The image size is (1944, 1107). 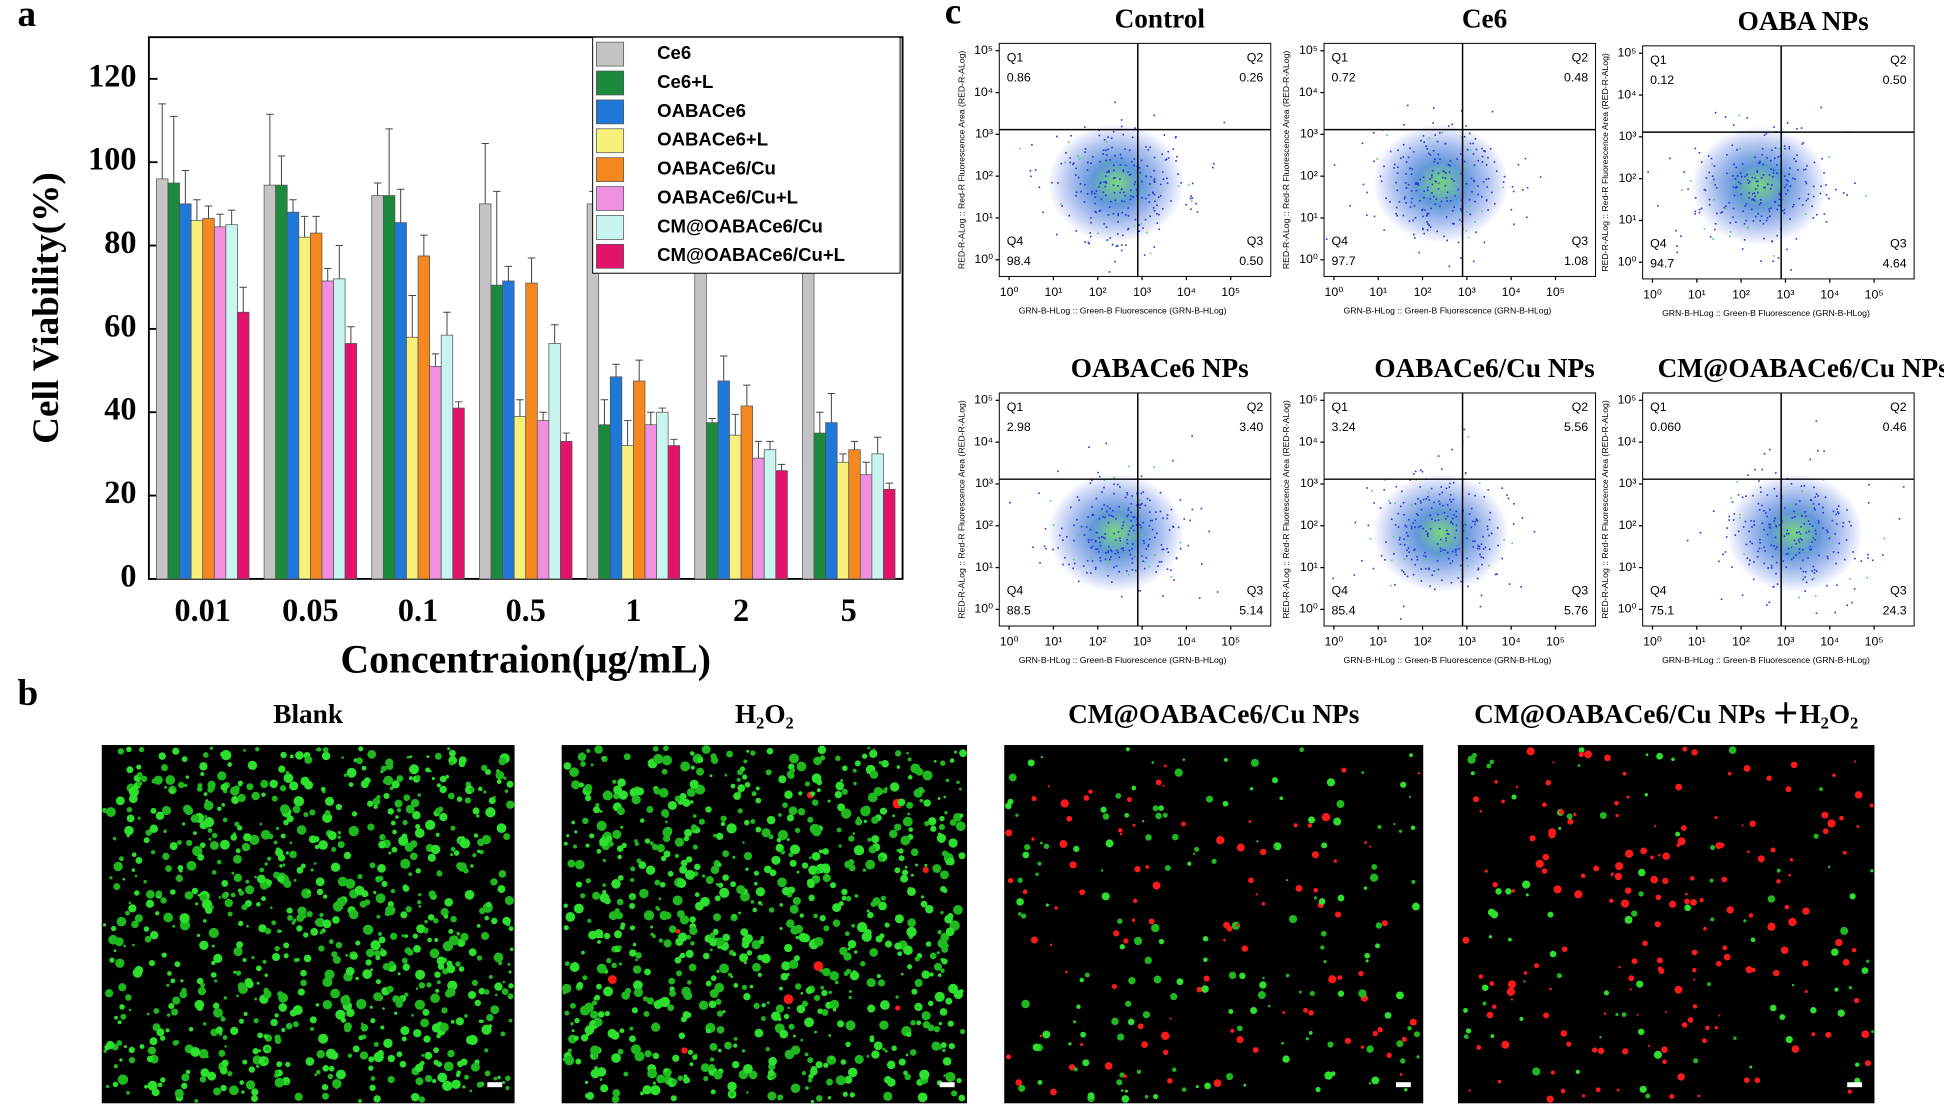 What do you see at coordinates (495, 1085) in the screenshot?
I see `scale-bar` at bounding box center [495, 1085].